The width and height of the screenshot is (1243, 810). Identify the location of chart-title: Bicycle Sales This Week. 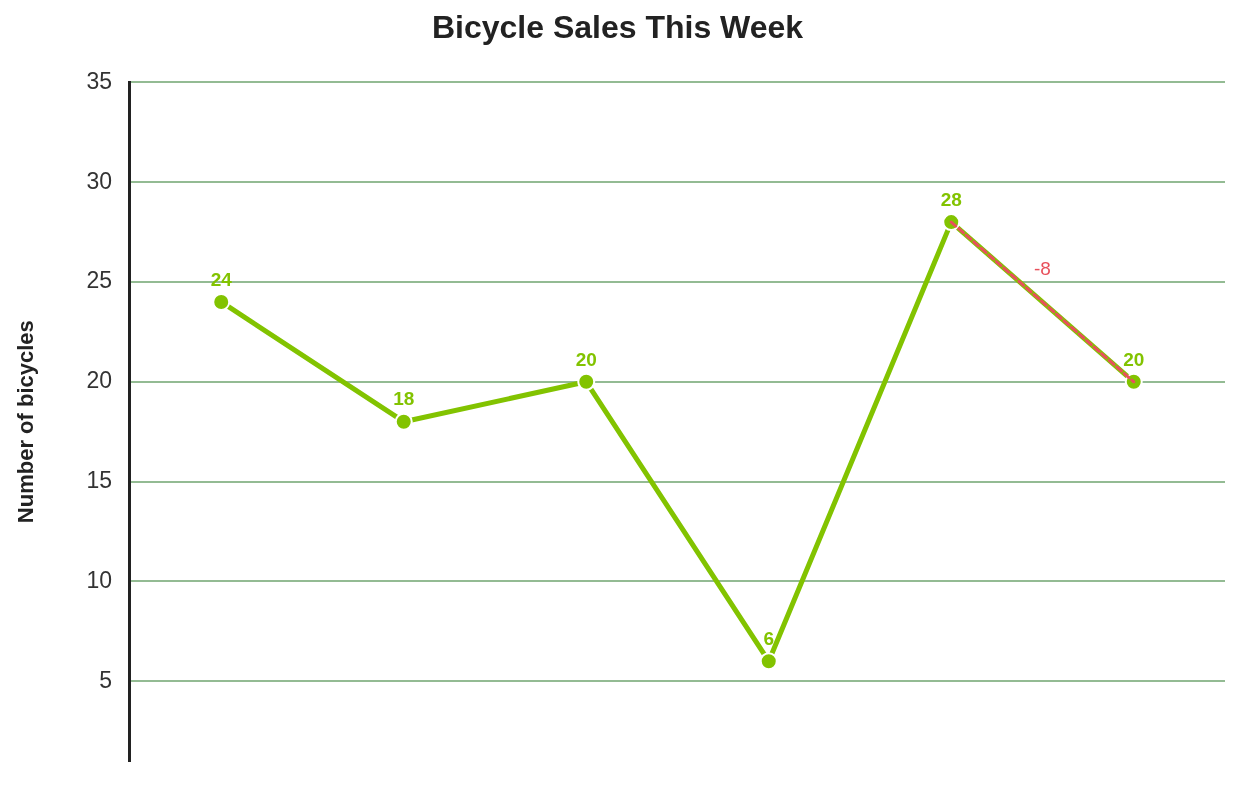
(617, 27).